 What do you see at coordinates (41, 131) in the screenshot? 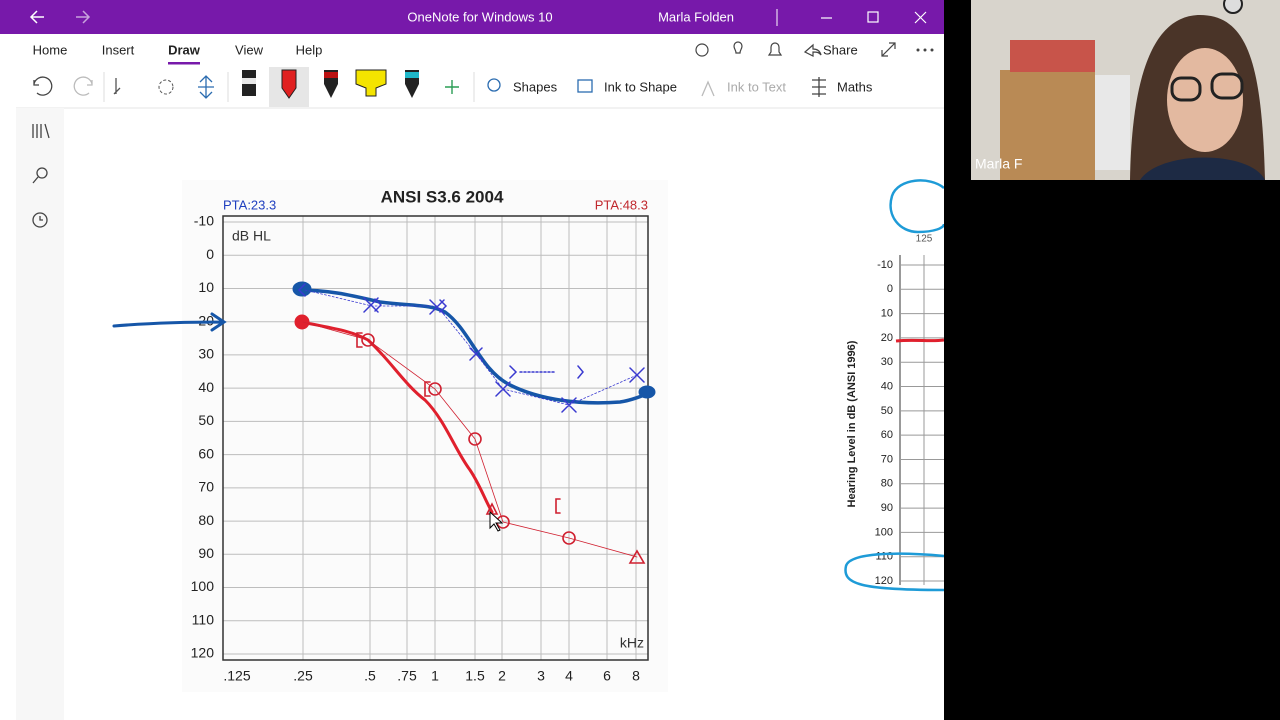
I see `notebooks-button` at bounding box center [41, 131].